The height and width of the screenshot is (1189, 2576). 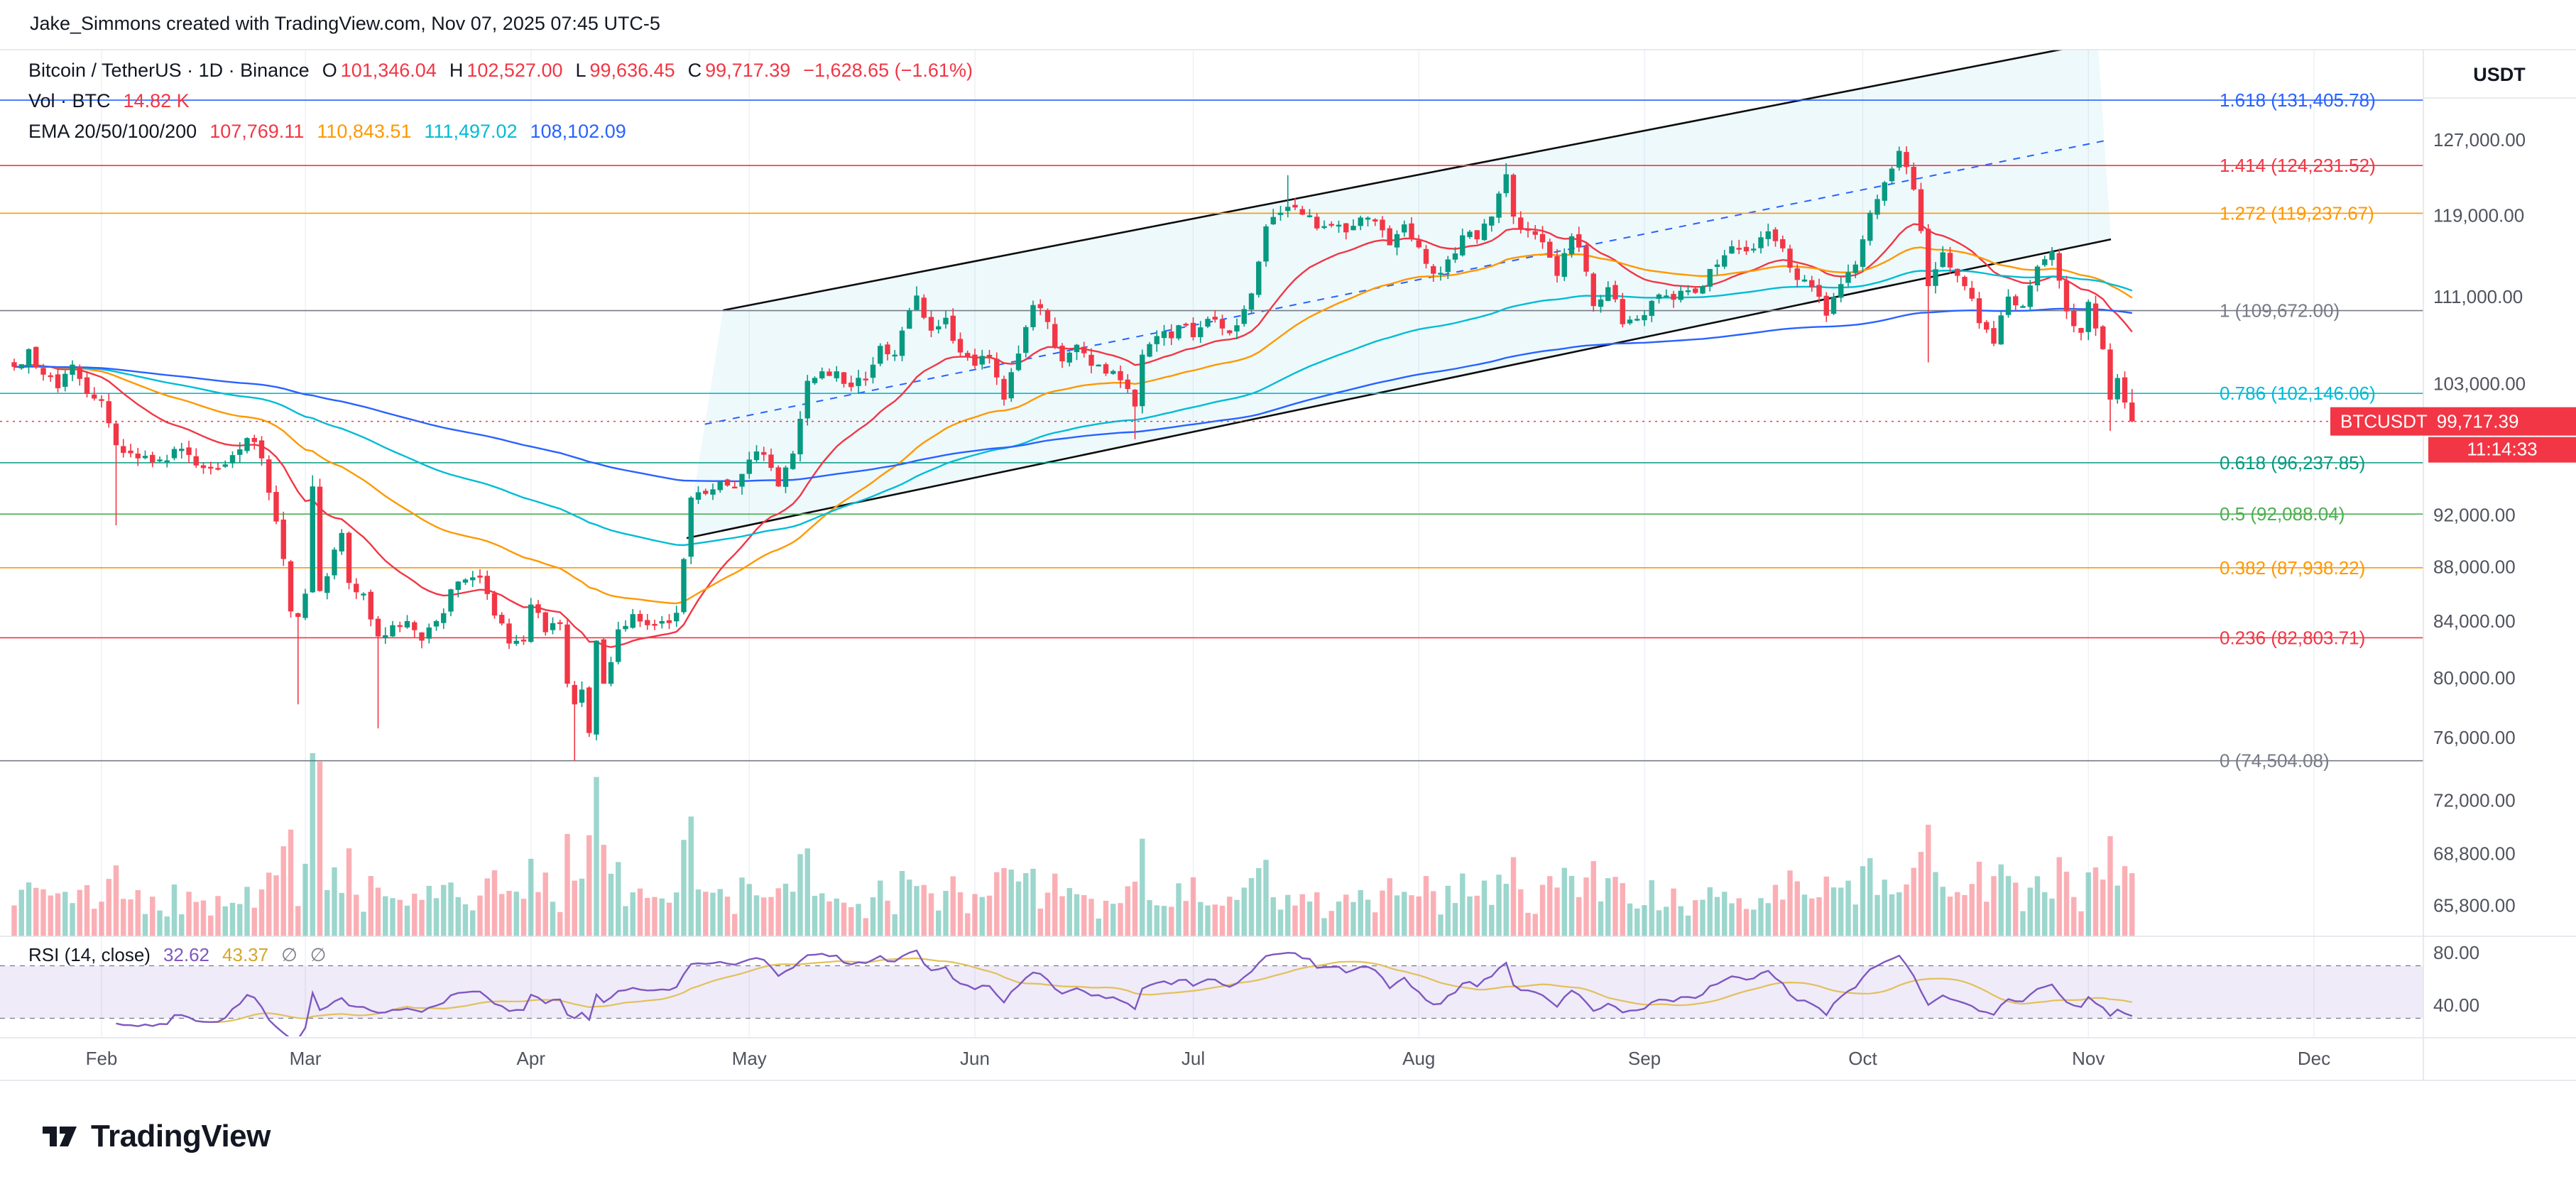 I want to click on ema20-value: 107,769.11, so click(x=257, y=131).